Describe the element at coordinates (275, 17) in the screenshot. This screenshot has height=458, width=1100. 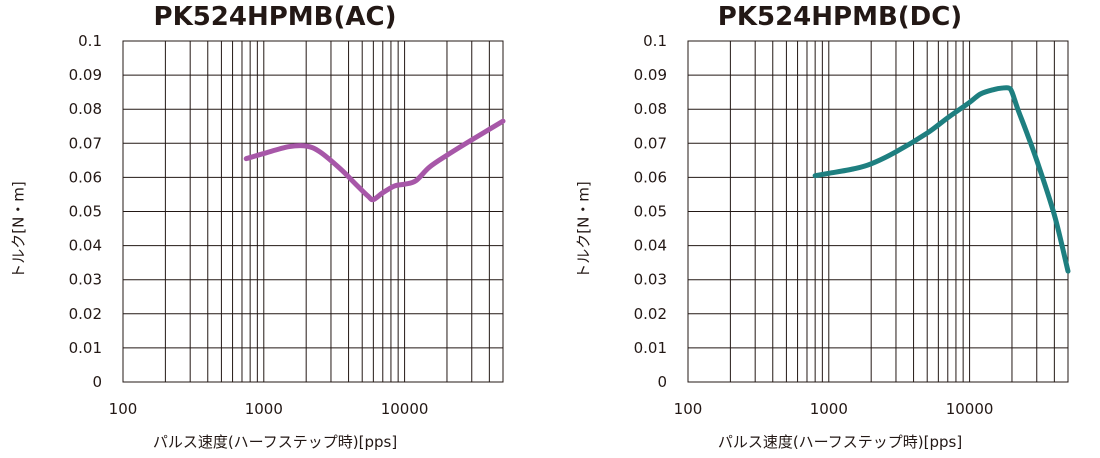
I see `chart-title: PK524HPMB(AC)` at that location.